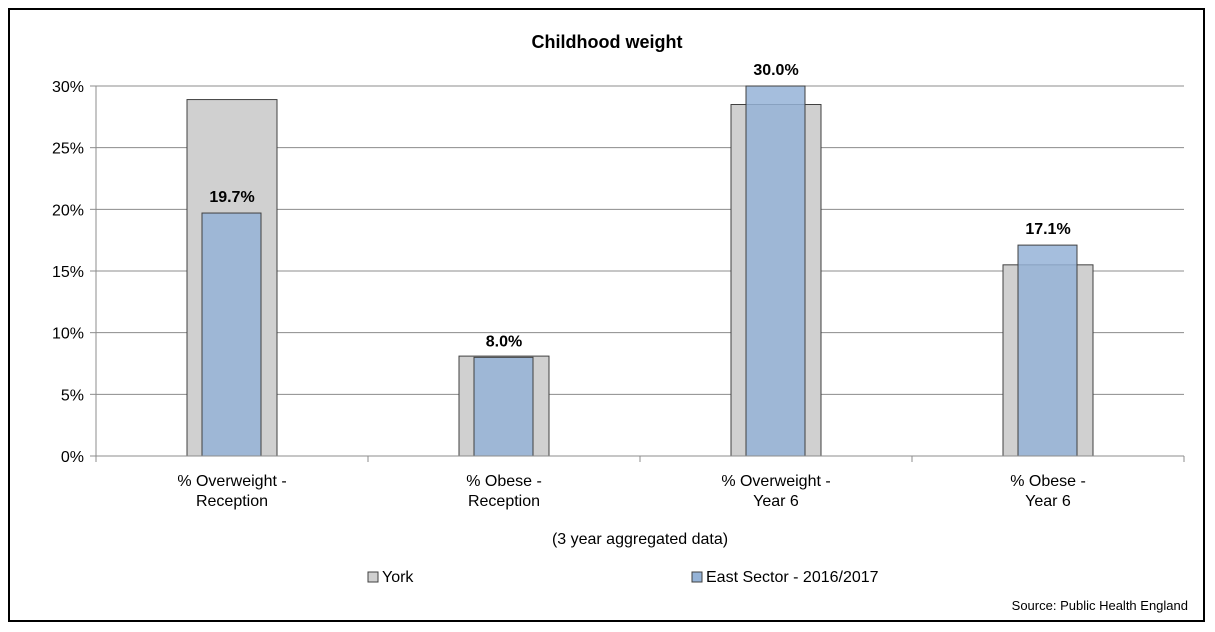 Image resolution: width=1215 pixels, height=632 pixels. What do you see at coordinates (792, 577) in the screenshot?
I see `legend-label: East Sector - 2016/2017` at bounding box center [792, 577].